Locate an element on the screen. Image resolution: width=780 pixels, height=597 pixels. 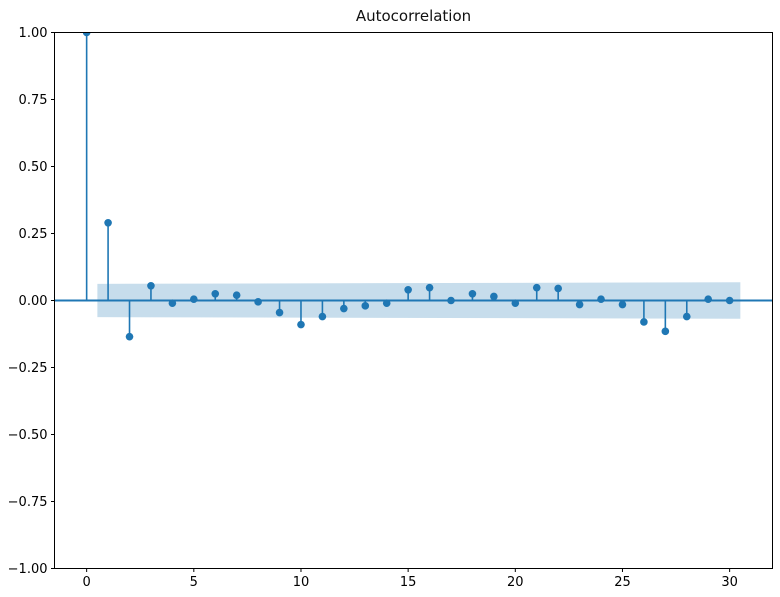
x-tick-label-25: 25 is located at coordinates (622, 582).